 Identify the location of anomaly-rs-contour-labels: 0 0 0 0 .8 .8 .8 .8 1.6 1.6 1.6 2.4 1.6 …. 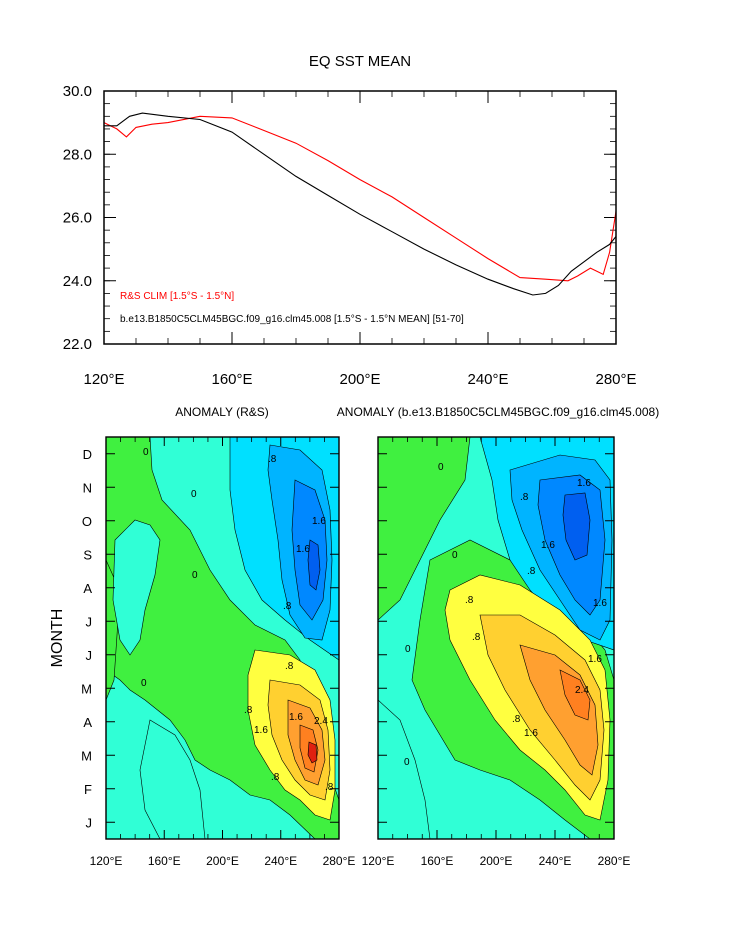
(237, 620).